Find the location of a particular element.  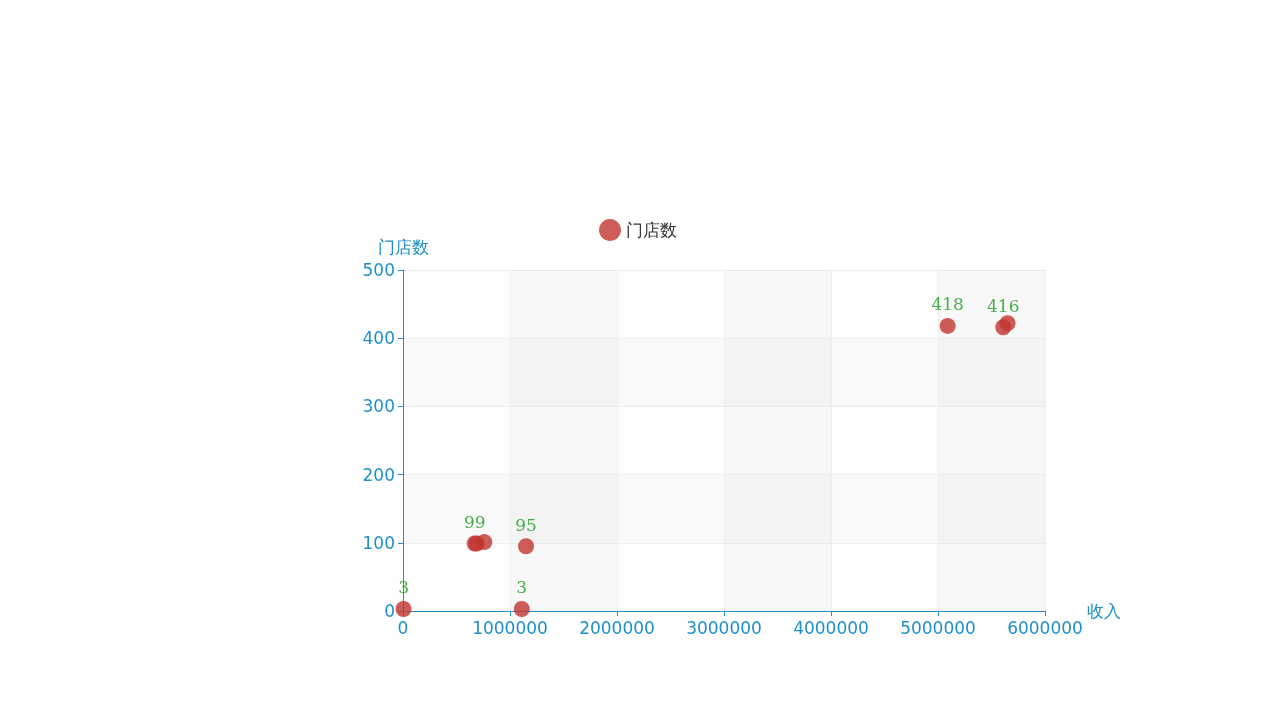

x-tick-label: 0 is located at coordinates (403, 627).